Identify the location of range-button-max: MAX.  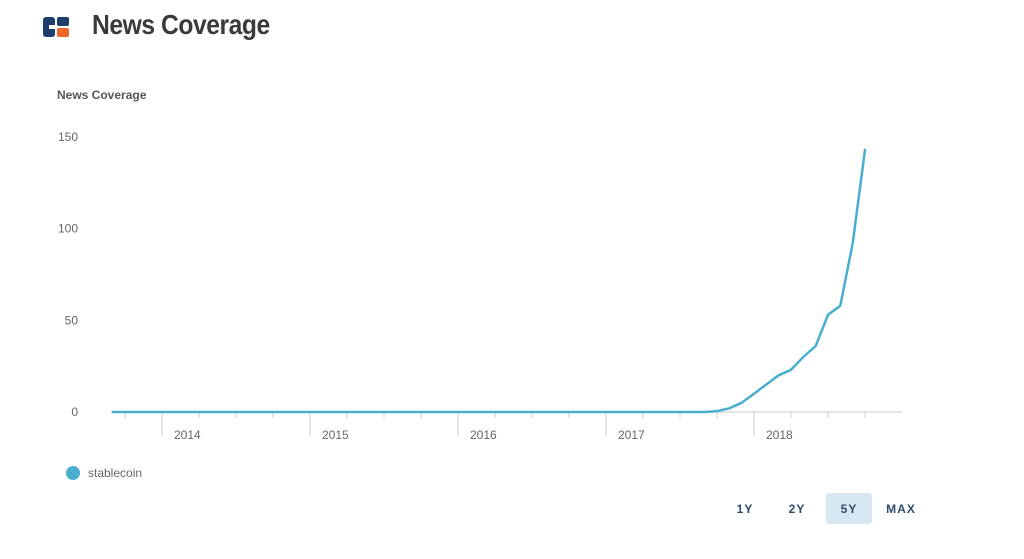
(901, 508).